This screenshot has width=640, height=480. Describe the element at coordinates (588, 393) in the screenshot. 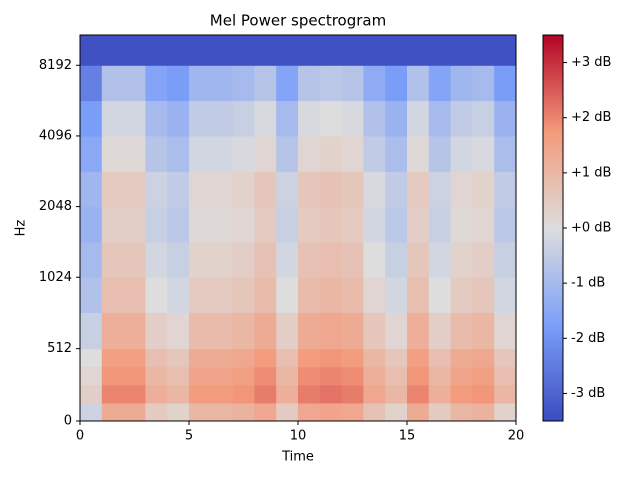

I see `colorbar-tick-label: -3 dB` at that location.